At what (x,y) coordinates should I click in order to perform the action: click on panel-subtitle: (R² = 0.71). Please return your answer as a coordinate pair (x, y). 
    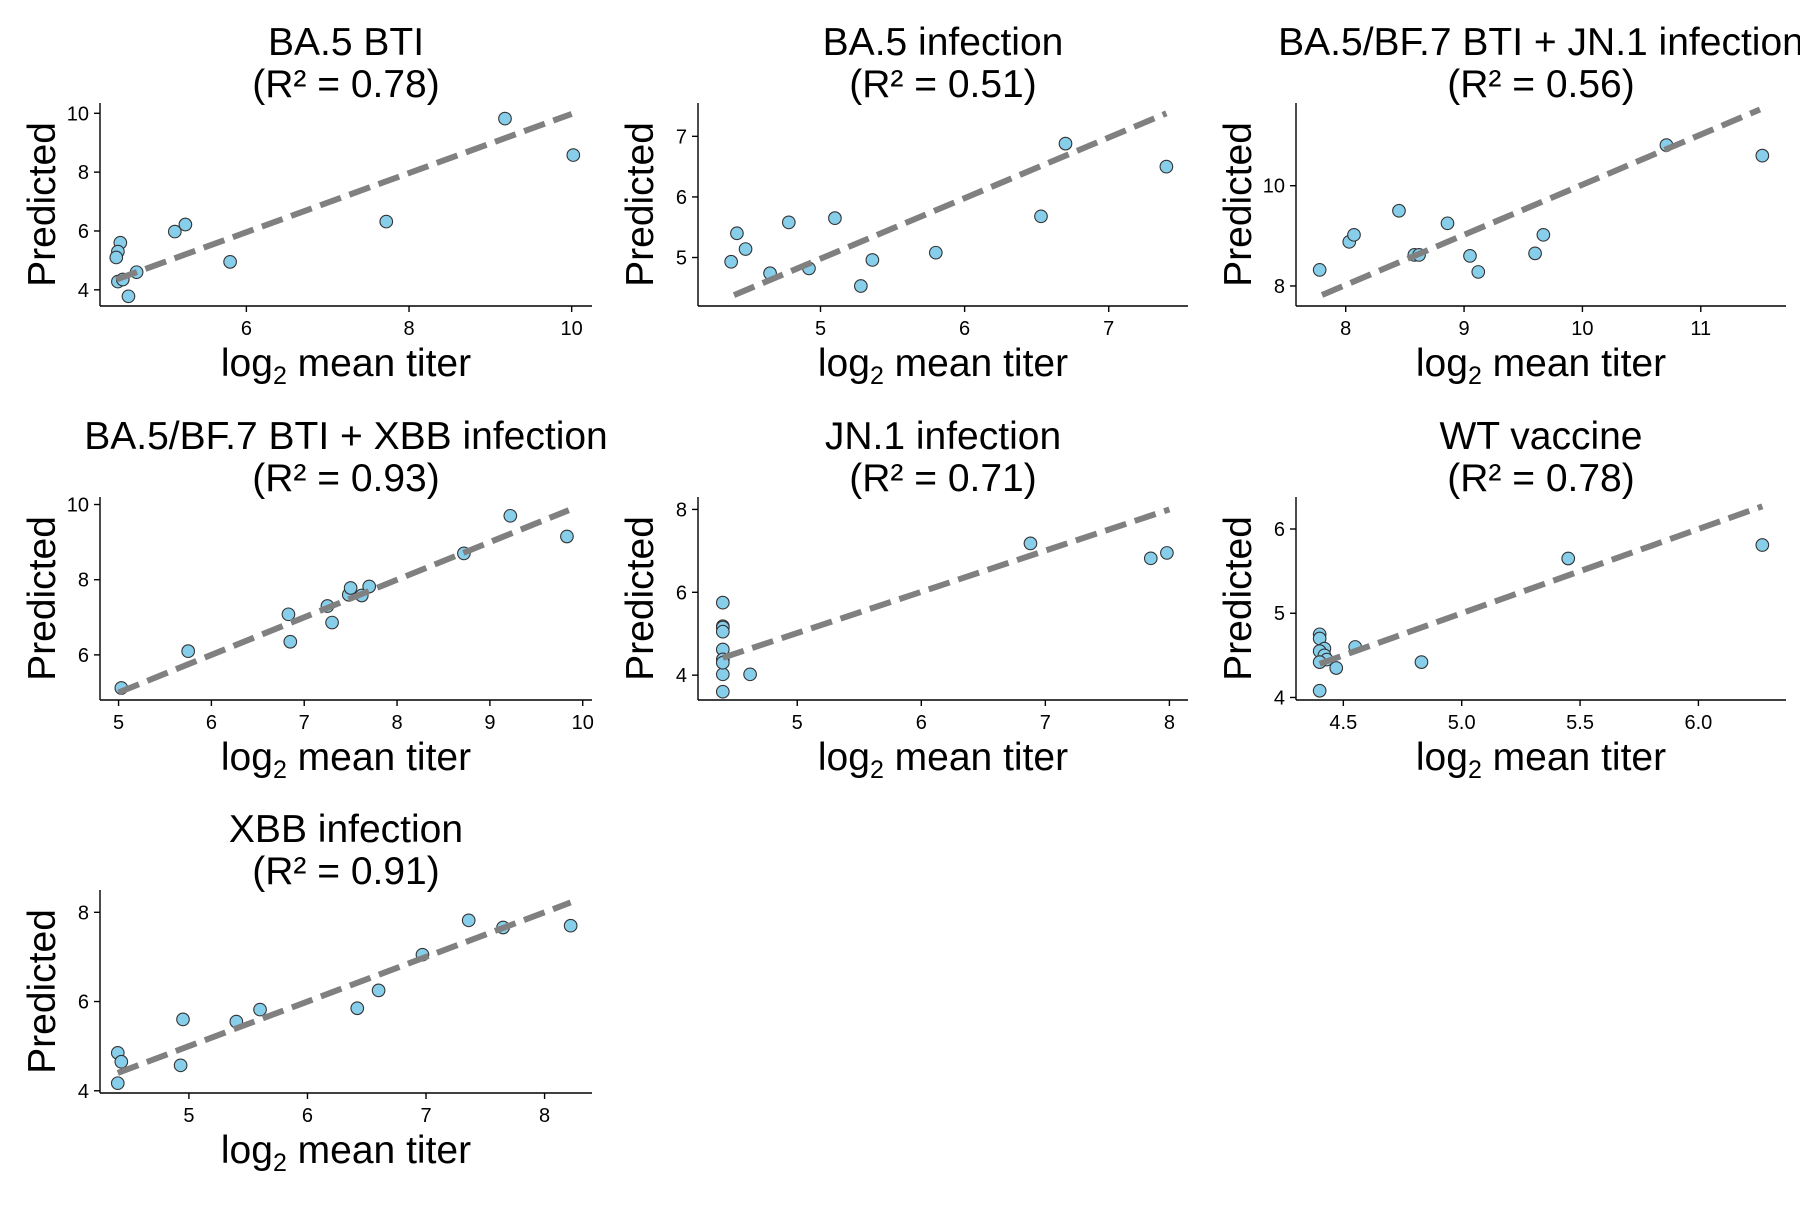
    Looking at the image, I should click on (942, 478).